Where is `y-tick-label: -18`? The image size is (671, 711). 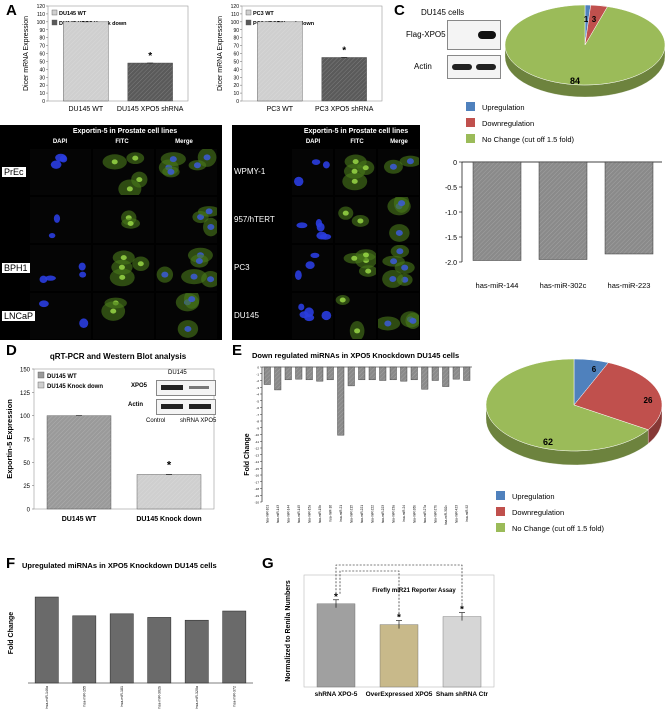 y-tick-label: -18 is located at coordinates (257, 489).